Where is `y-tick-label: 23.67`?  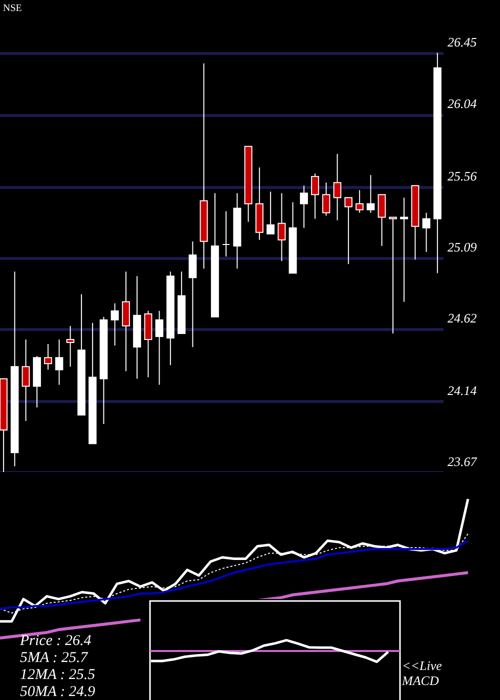
y-tick-label: 23.67 is located at coordinates (463, 461).